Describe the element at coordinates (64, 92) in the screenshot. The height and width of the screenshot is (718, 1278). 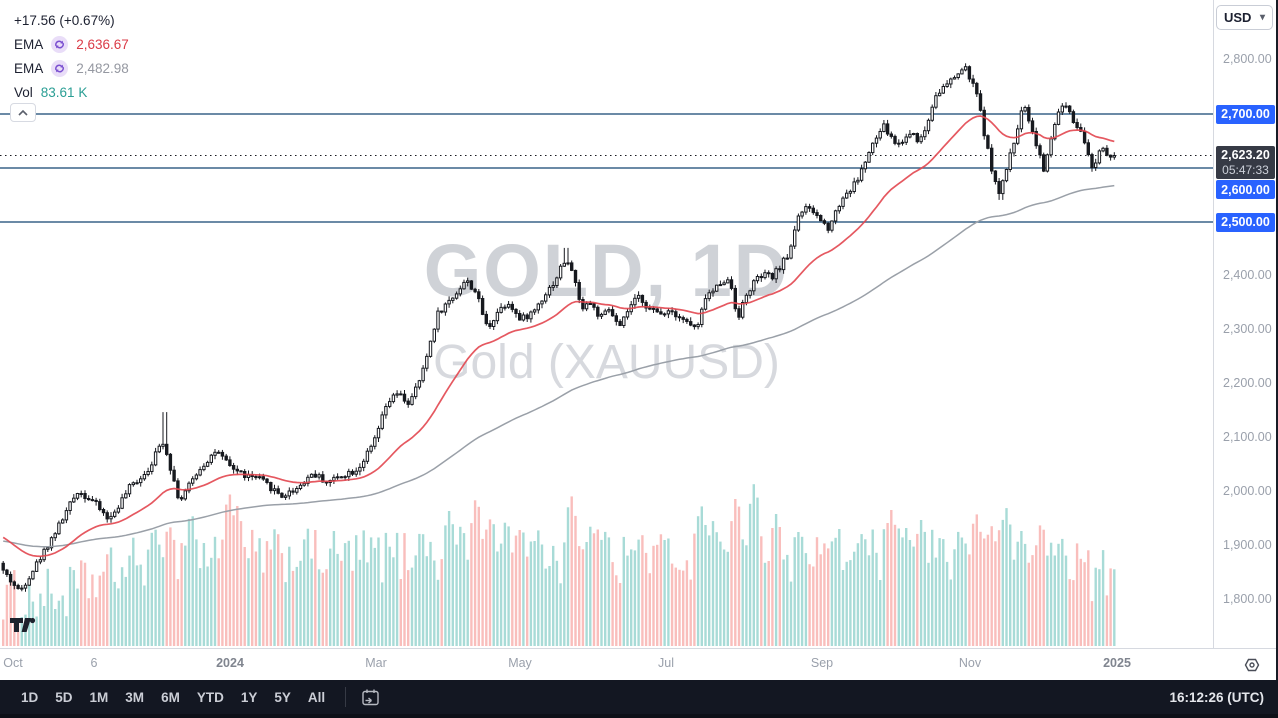
I see `volume-value: 83.61 K` at that location.